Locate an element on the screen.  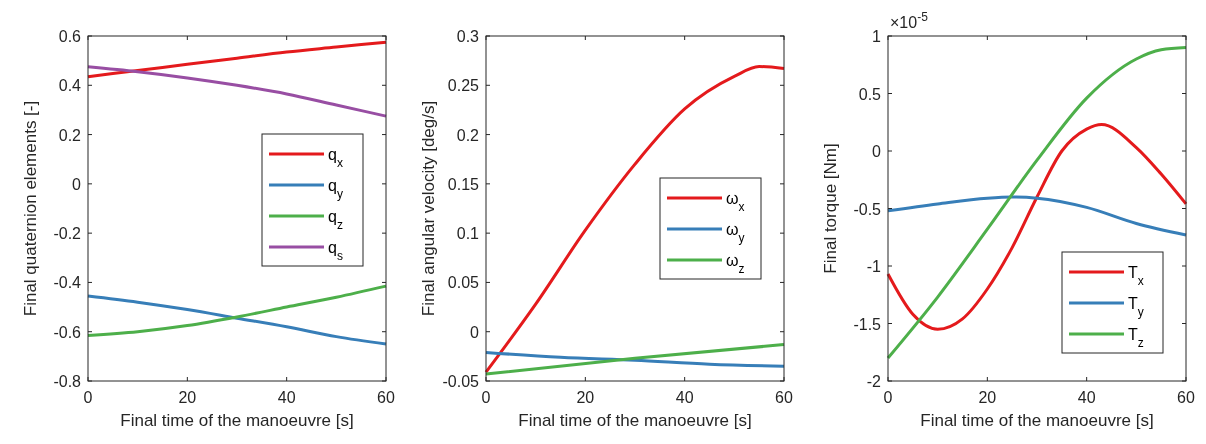
y-tick-label: -0.6 is located at coordinates (67, 332).